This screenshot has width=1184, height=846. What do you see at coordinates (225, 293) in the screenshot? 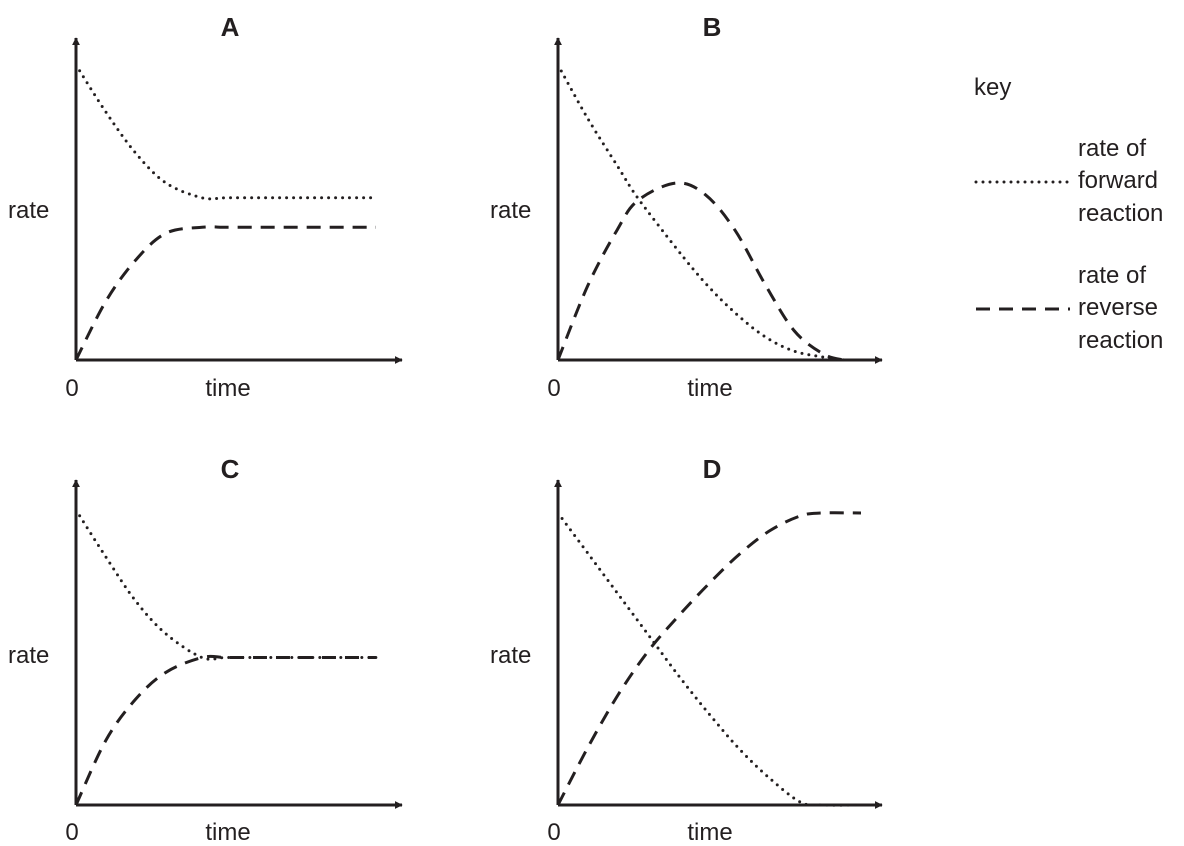
I see `panel-a-reverse-rate-line` at bounding box center [225, 293].